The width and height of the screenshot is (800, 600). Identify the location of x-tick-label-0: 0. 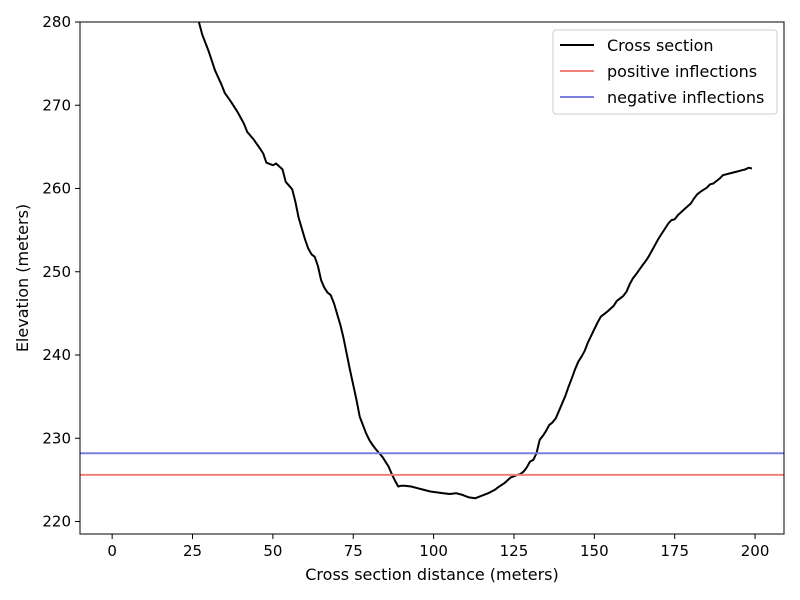
(112, 551).